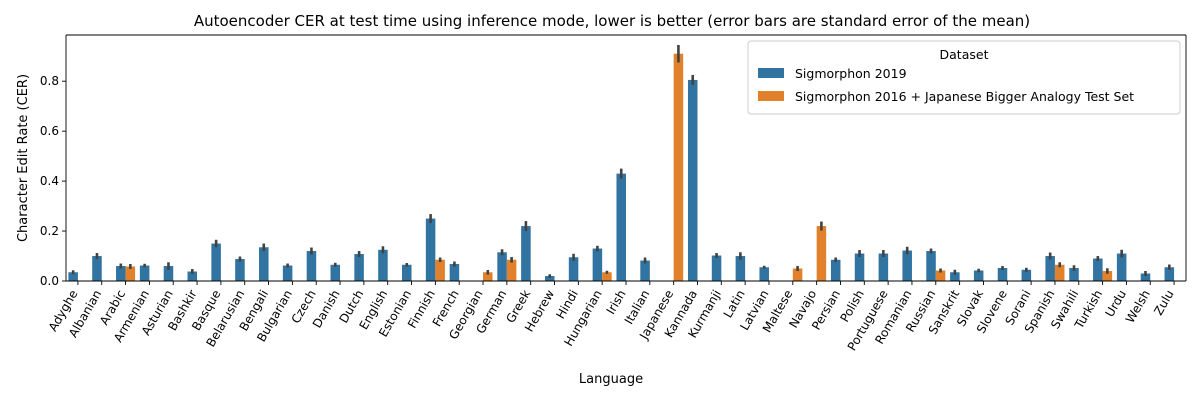 This screenshot has width=1200, height=400. Describe the element at coordinates (978, 275) in the screenshot. I see `bar-slovak-s2019` at that location.